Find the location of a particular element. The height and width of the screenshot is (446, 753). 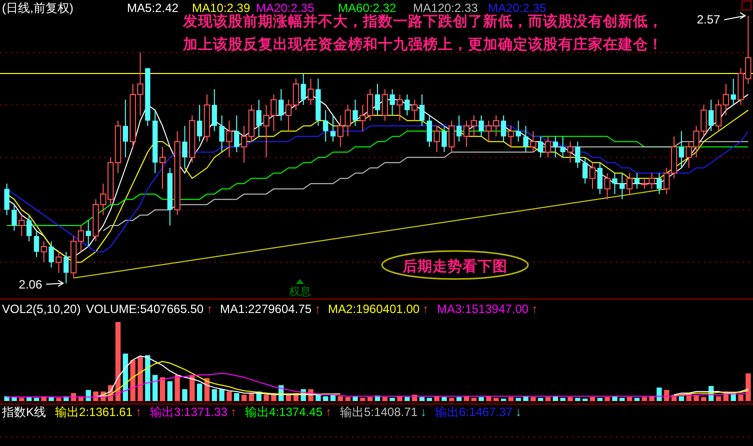

annotation: 加上该股反复出现在资金榜和十九强榜上，更加确定该股有庄家在建仓！ is located at coordinates (422, 44).